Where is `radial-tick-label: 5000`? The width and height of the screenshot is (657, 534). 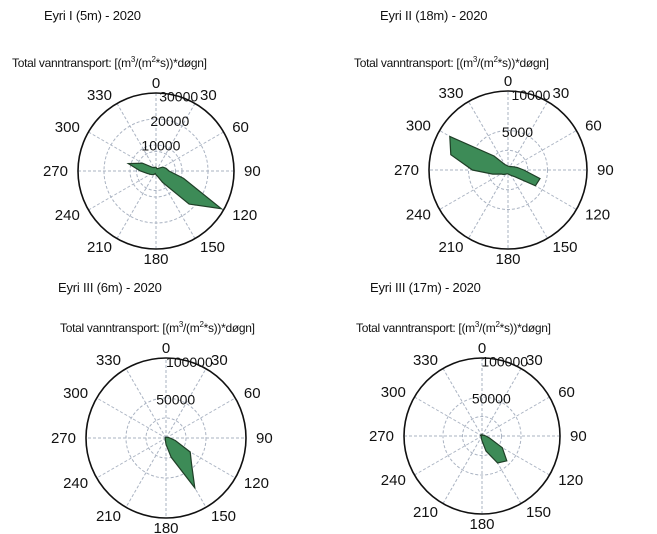 radial-tick-label: 5000 is located at coordinates (517, 132).